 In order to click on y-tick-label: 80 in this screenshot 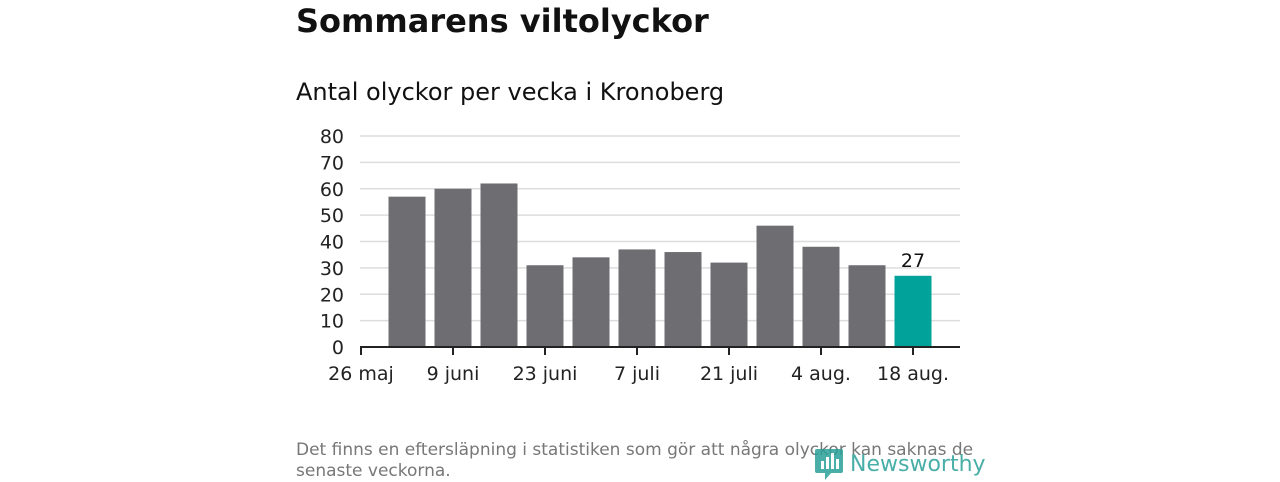, I will do `click(332, 137)`.